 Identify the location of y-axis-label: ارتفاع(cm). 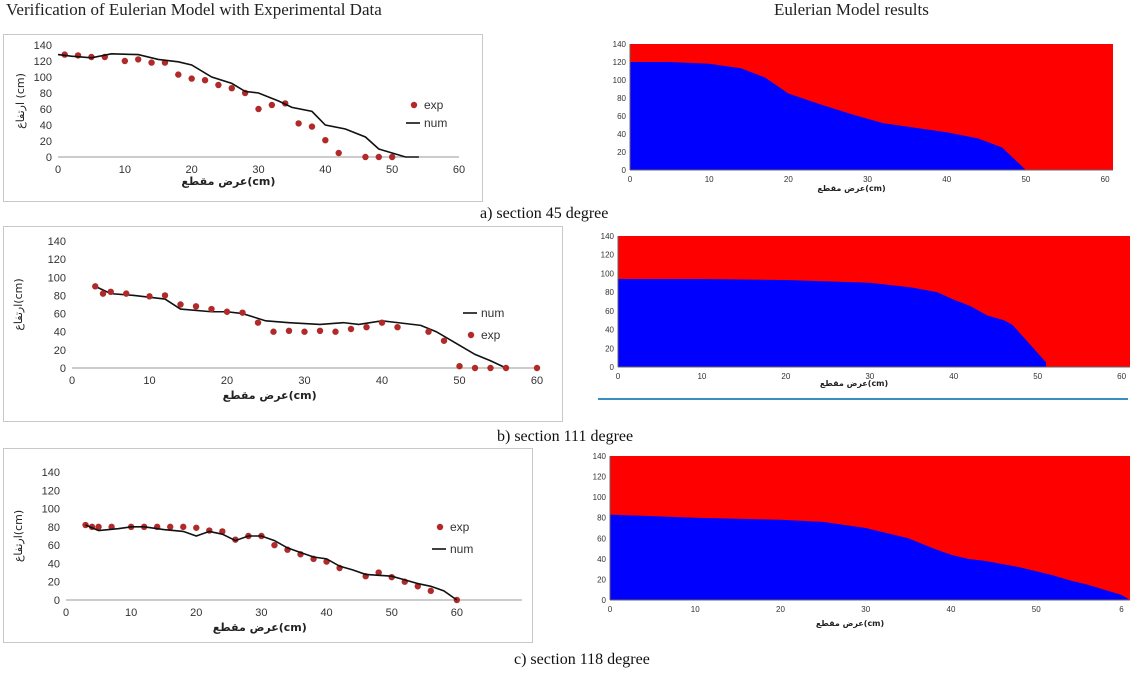
(18, 536).